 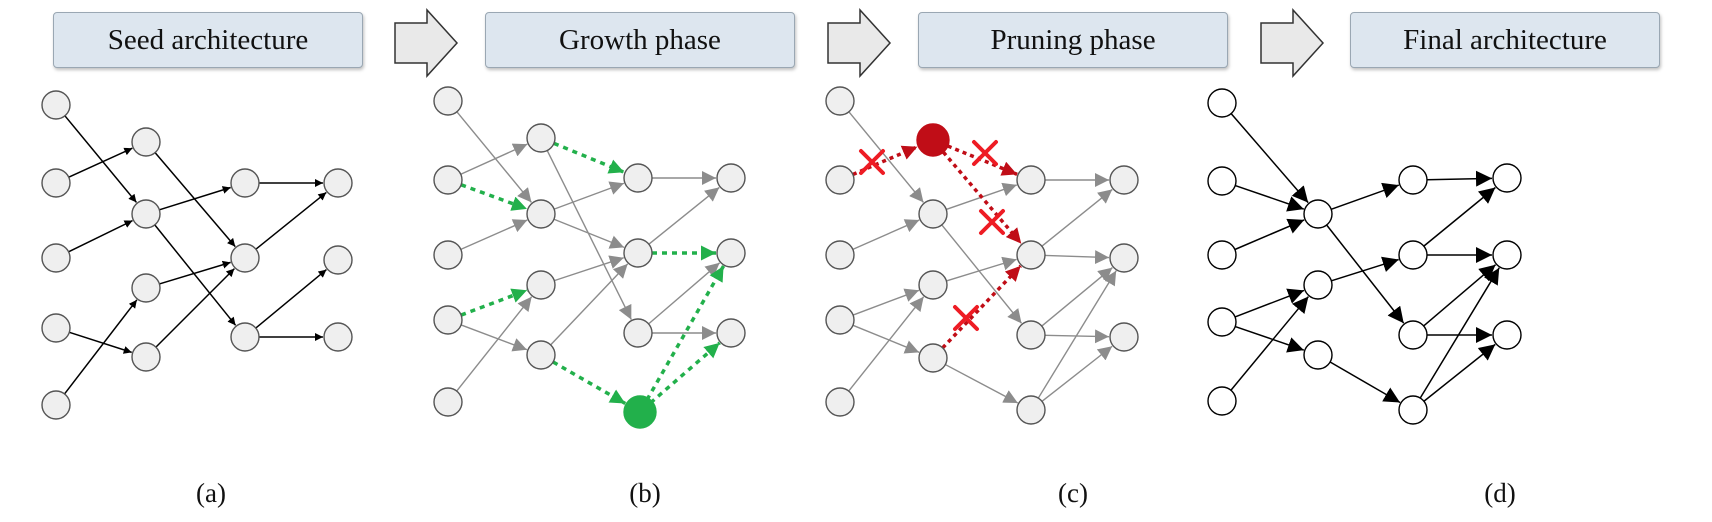 What do you see at coordinates (100, 342) in the screenshot?
I see `a-edge-i4-h4` at bounding box center [100, 342].